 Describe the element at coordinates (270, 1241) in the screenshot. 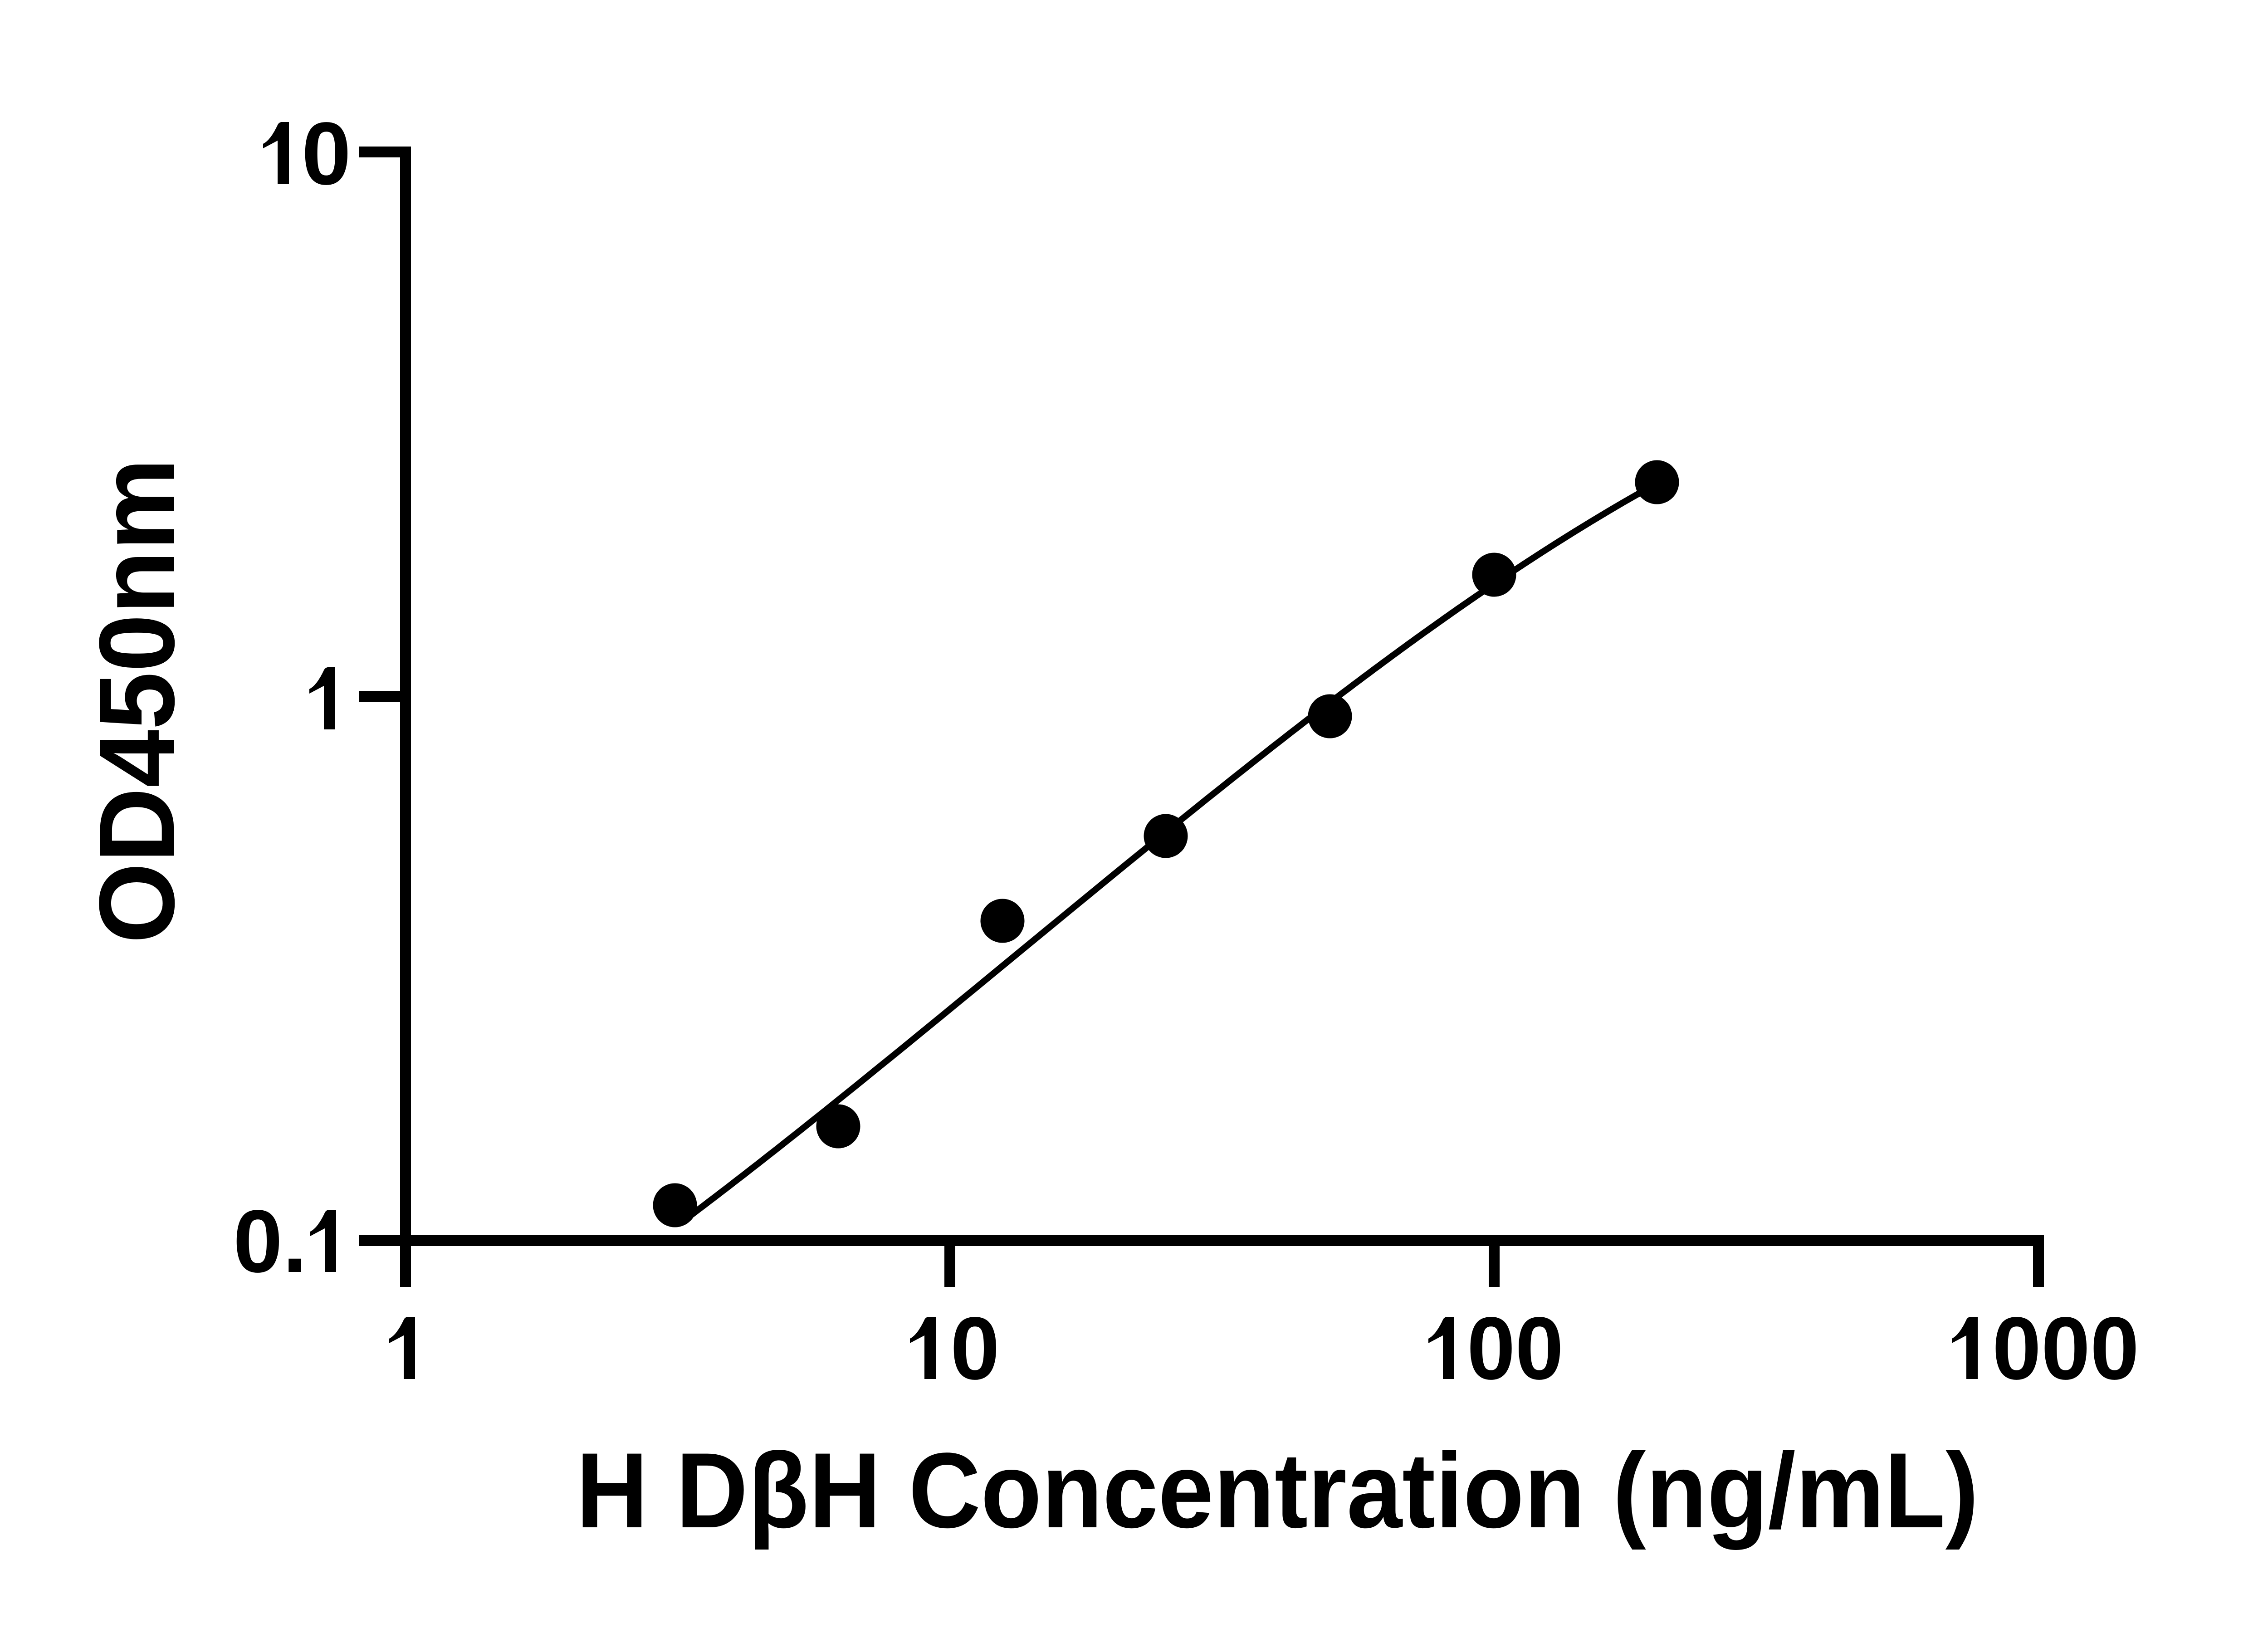

I see `svg-text: 0.` at that location.